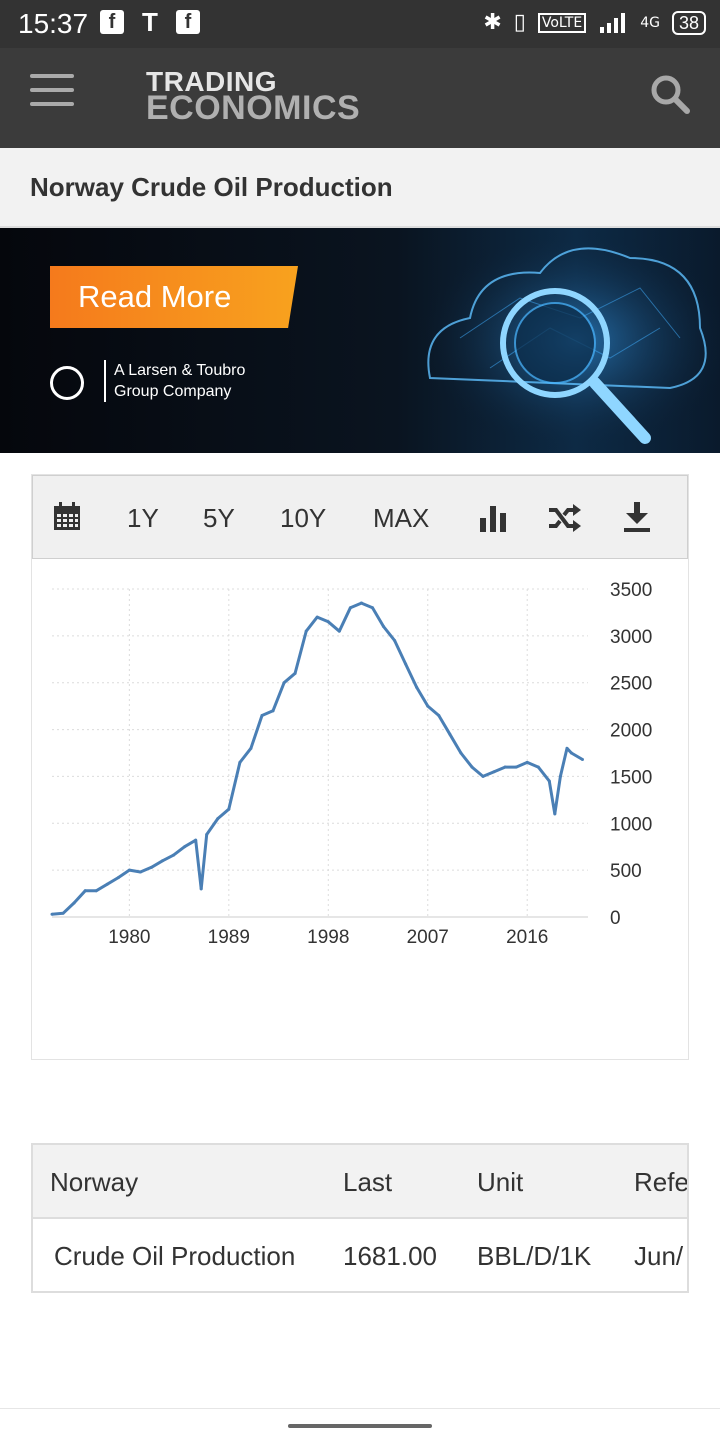  What do you see at coordinates (143, 518) in the screenshot?
I see `range-1y-button: 1Y` at bounding box center [143, 518].